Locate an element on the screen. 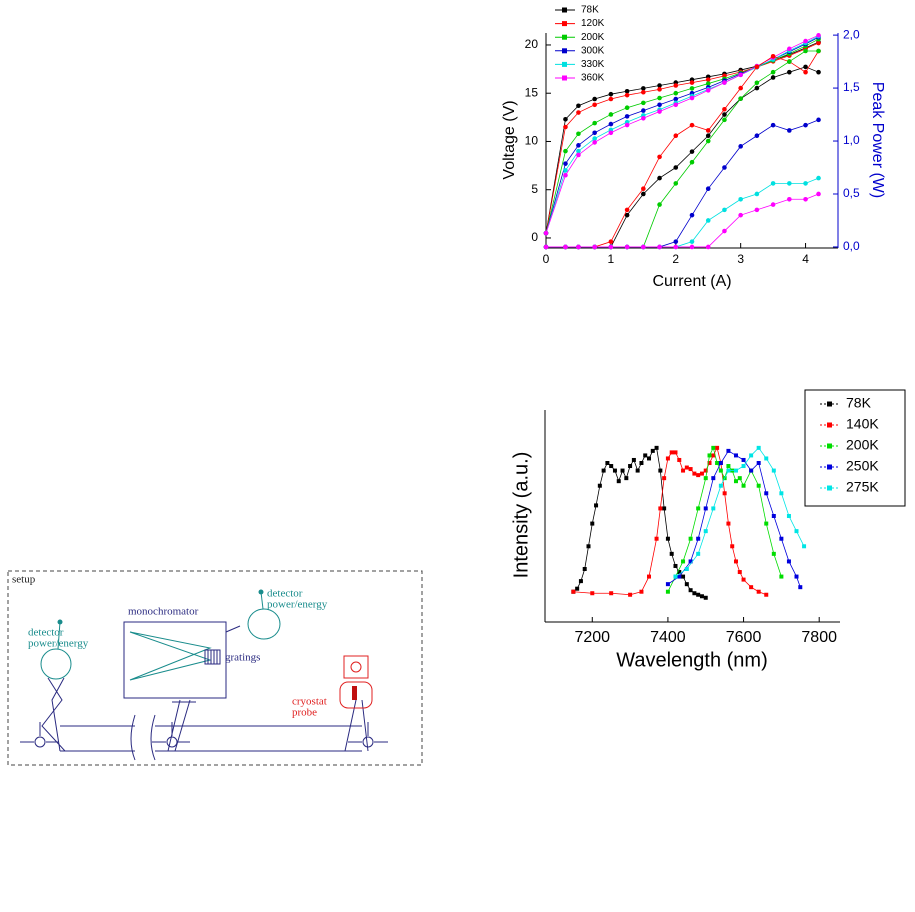 The height and width of the screenshot is (912, 915). legend-label: 360K is located at coordinates (593, 78).